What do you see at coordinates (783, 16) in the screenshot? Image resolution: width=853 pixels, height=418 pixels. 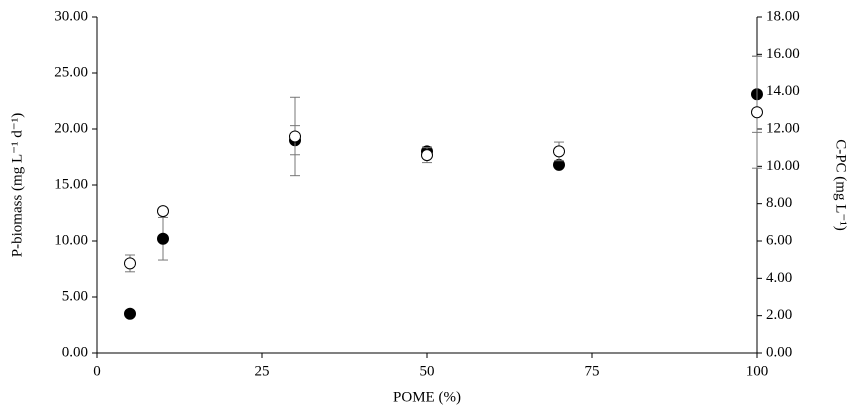 I see `y2-tick-label: 18.00` at bounding box center [783, 16].